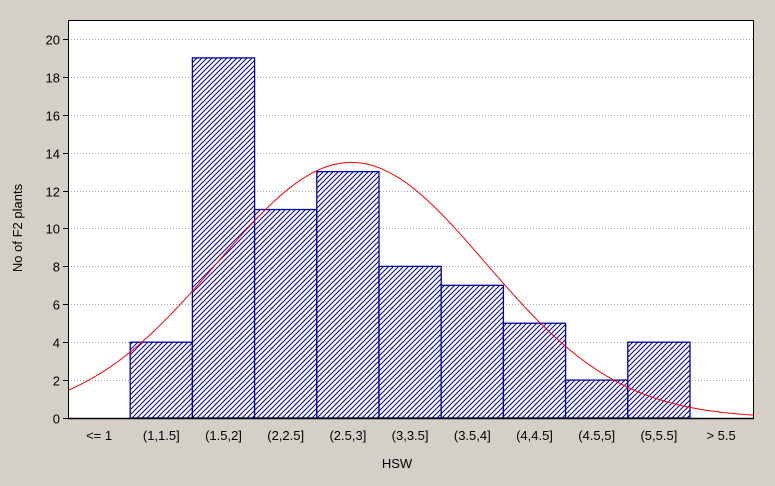 Image resolution: width=775 pixels, height=486 pixels. I want to click on y-tick-label-4: 8, so click(56, 267).